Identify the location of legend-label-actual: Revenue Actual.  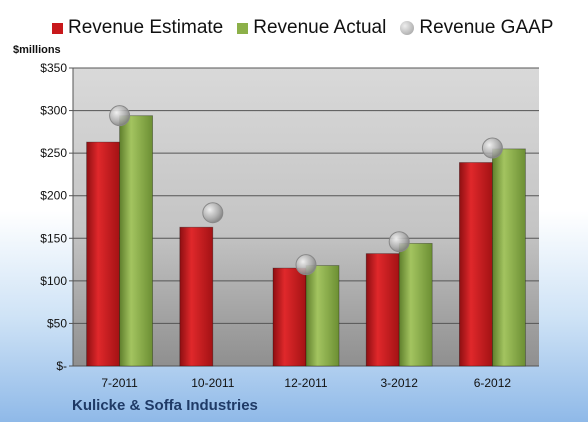
(320, 27).